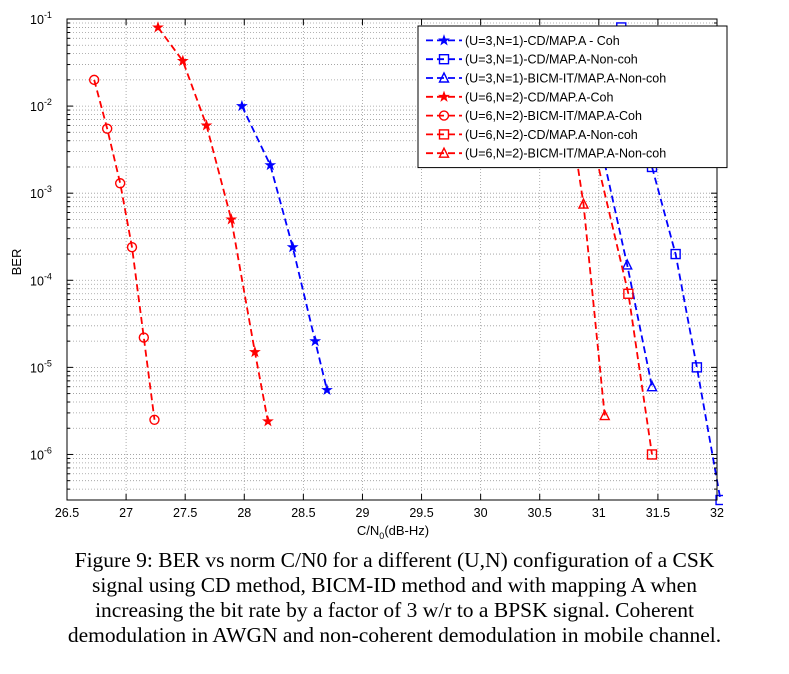 This screenshot has height=674, width=789. What do you see at coordinates (481, 513) in the screenshot?
I see `x-tick-label: 30` at bounding box center [481, 513].